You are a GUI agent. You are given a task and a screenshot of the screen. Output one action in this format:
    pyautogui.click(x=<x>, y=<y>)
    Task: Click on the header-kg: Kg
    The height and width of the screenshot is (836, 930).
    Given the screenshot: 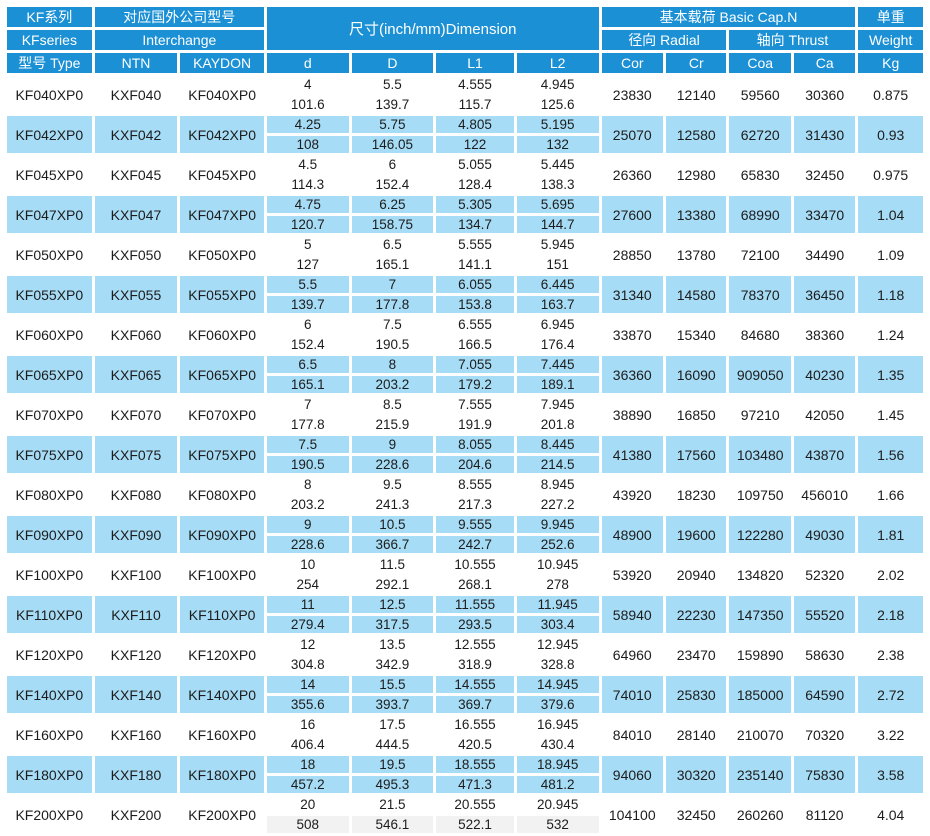 What is the action you would take?
    pyautogui.click(x=890, y=63)
    